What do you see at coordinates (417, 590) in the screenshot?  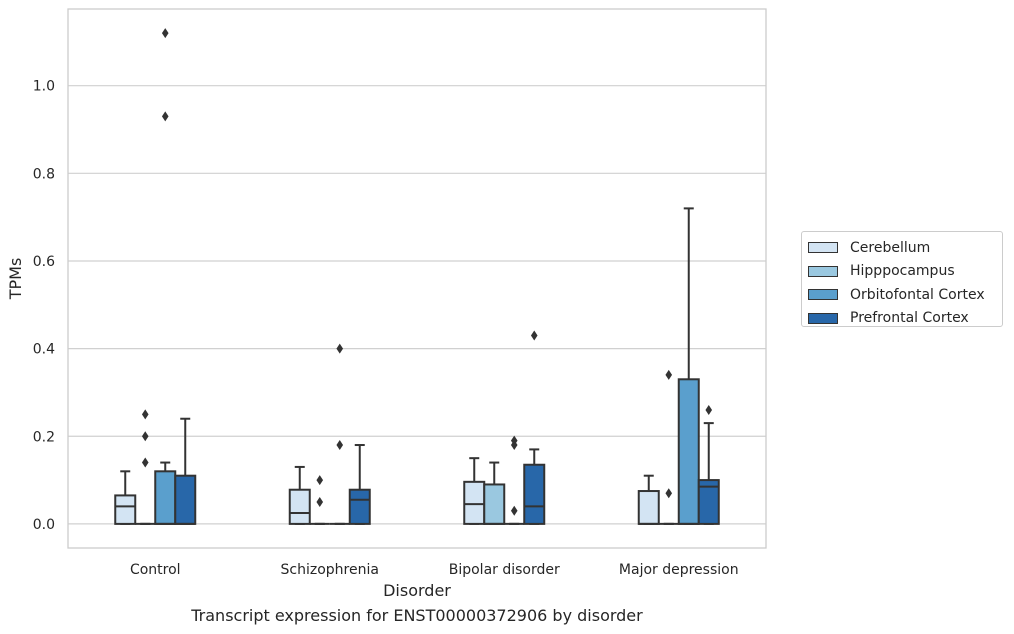 I see `x-axis-label: Disorder` at bounding box center [417, 590].